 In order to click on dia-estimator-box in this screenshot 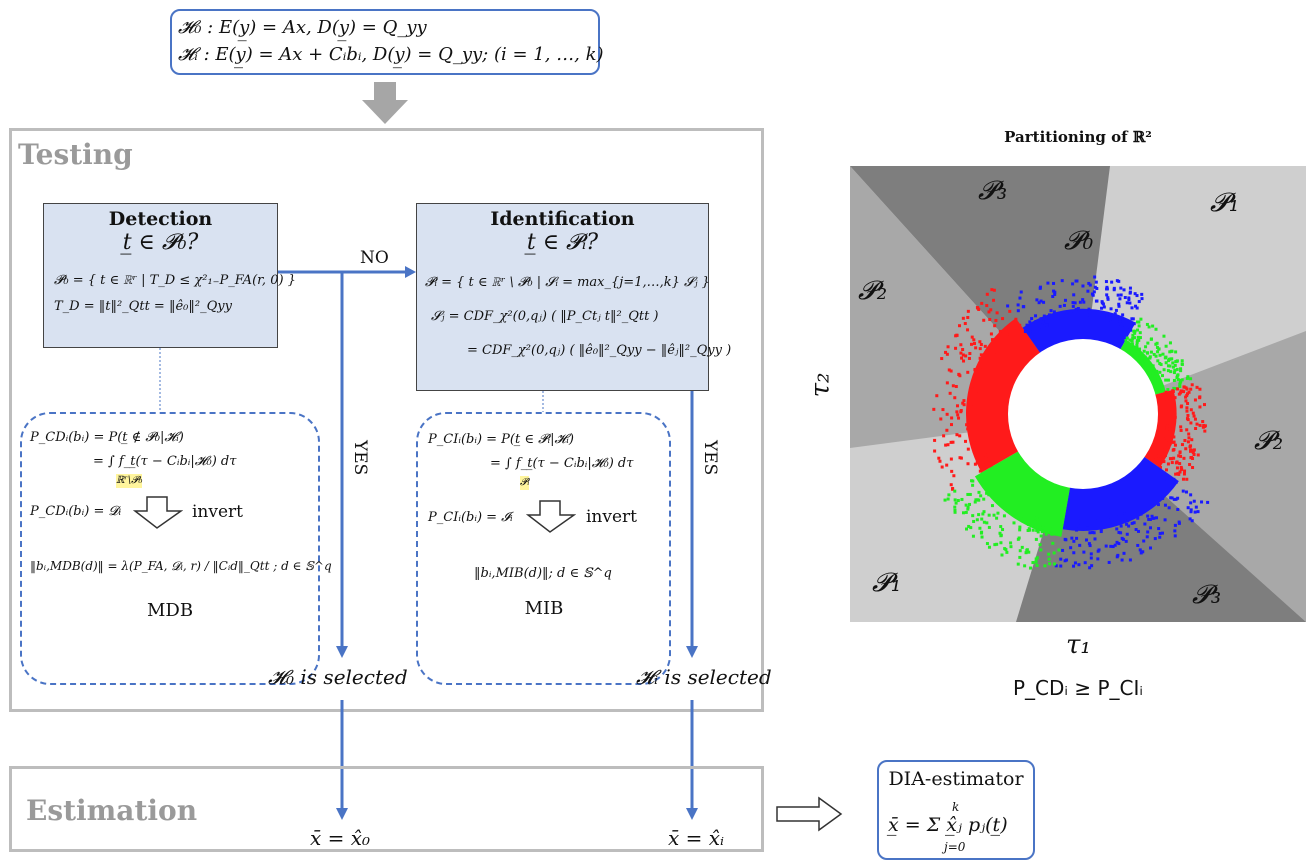, I will do `click(956, 810)`.